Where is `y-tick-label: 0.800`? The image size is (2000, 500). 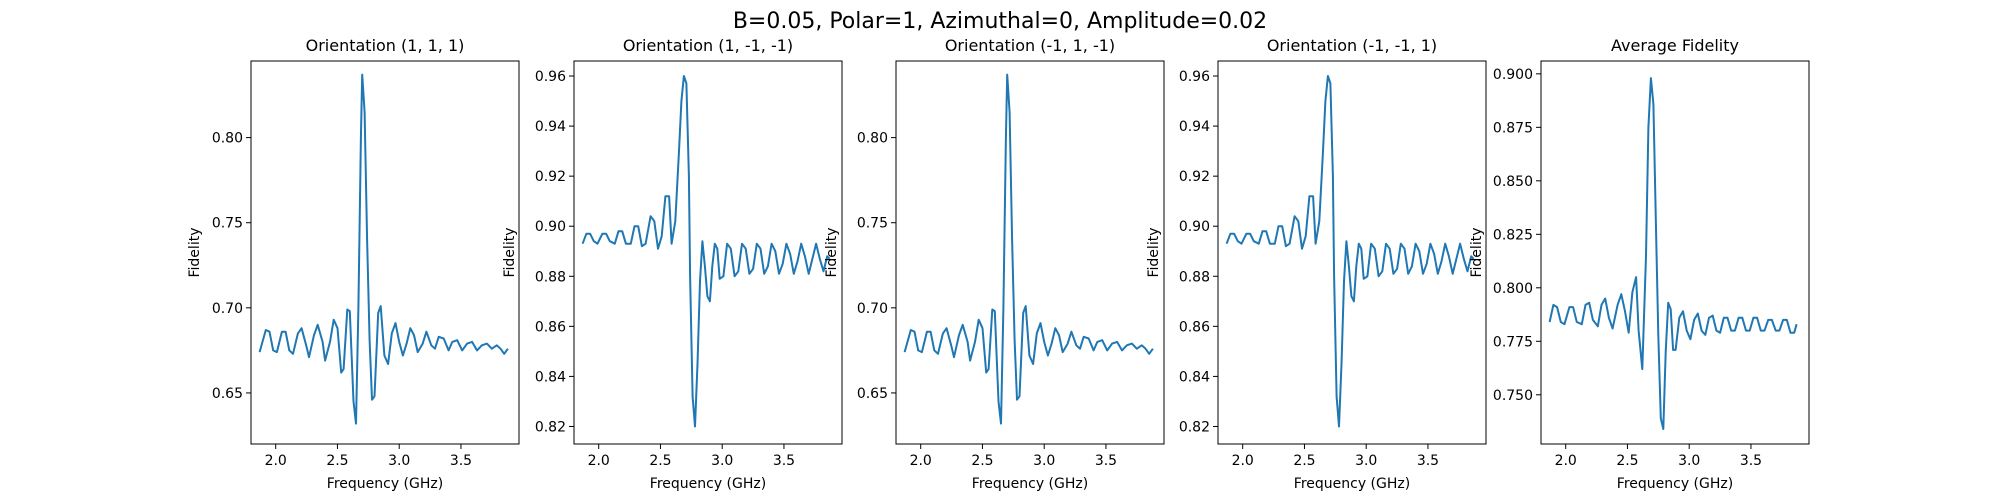
y-tick-label: 0.800 is located at coordinates (1513, 289).